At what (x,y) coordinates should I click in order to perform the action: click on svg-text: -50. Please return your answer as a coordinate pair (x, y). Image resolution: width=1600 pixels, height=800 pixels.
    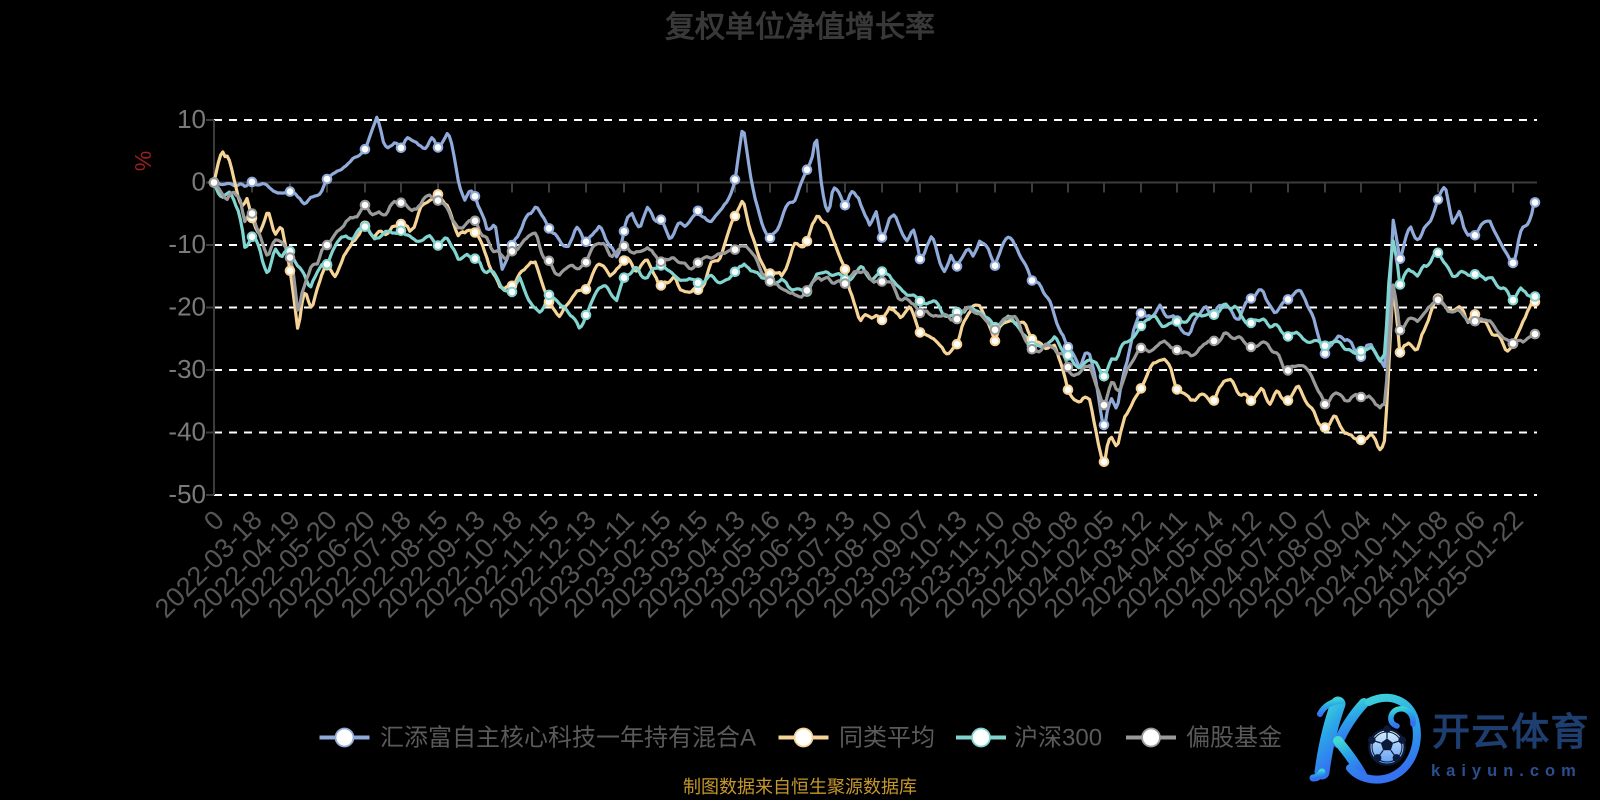
    Looking at the image, I should click on (187, 494).